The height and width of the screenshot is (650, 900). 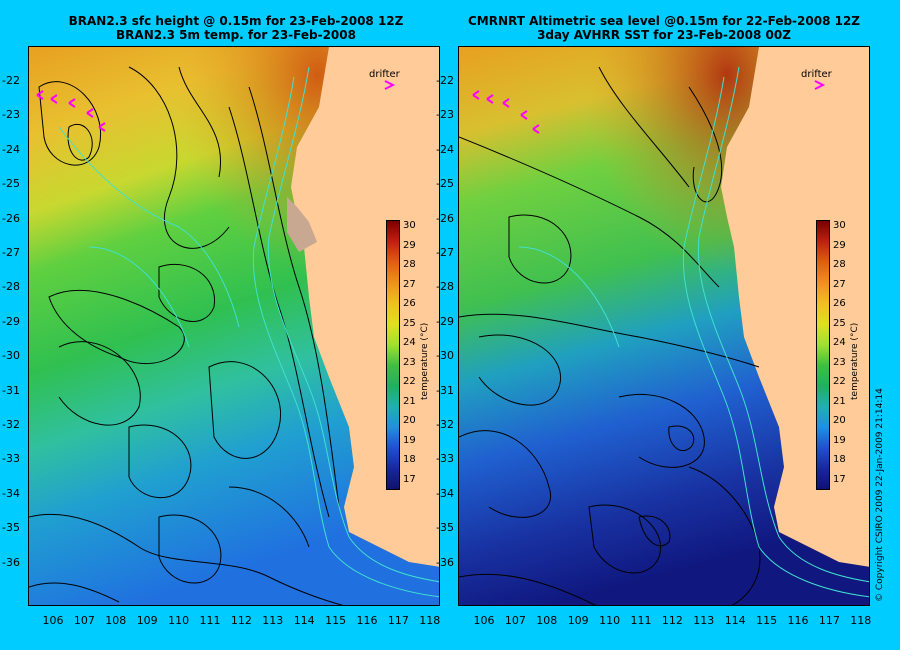 I want to click on lat-label: -28, so click(x=445, y=287).